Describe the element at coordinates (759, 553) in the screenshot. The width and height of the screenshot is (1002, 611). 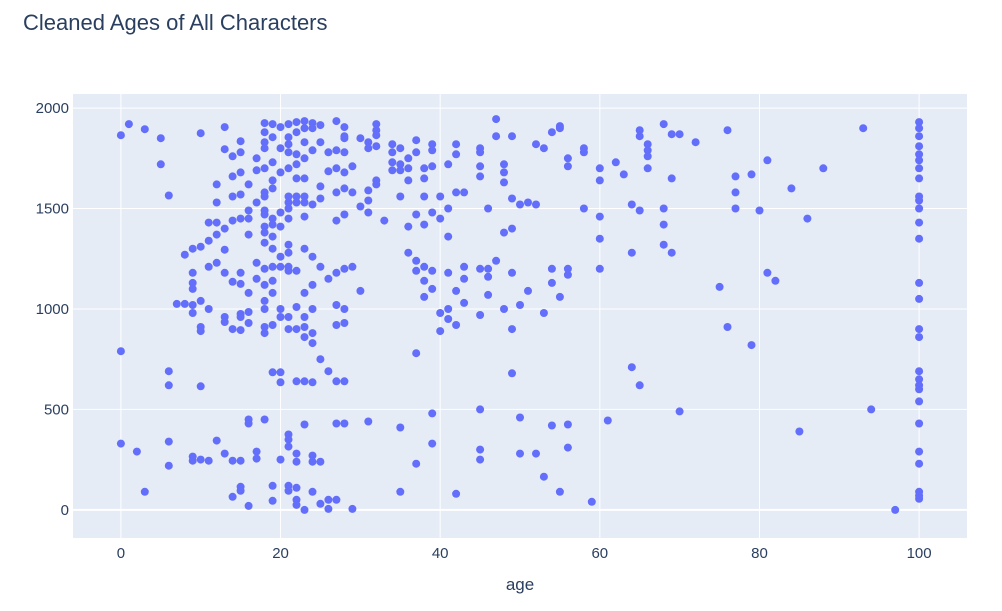
I see `x-tick-label: 80` at that location.